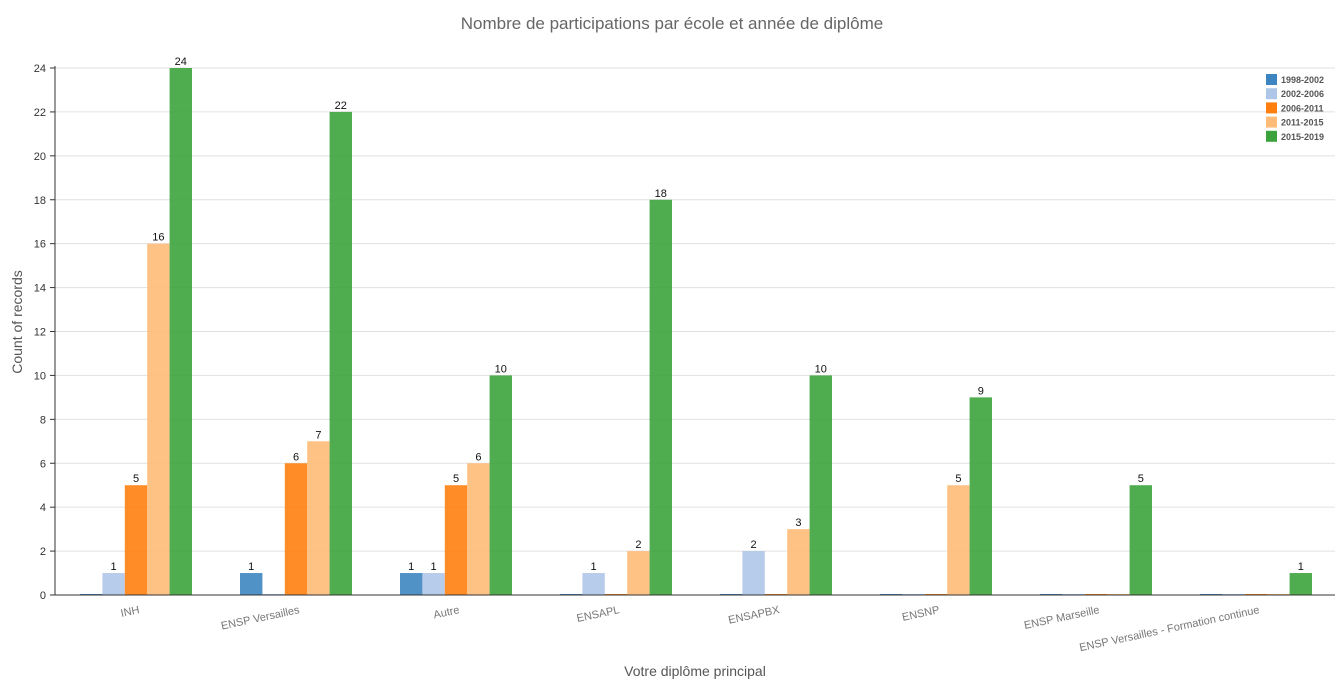 The width and height of the screenshot is (1344, 685). What do you see at coordinates (260, 618) in the screenshot?
I see `x-tick-label: ENSP Versailles` at bounding box center [260, 618].